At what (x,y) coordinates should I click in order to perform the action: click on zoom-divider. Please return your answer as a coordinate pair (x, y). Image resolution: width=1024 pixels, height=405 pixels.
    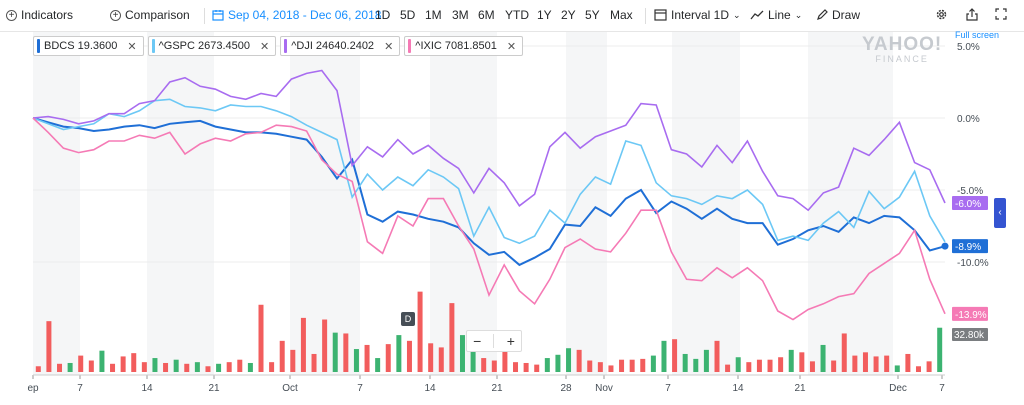
    Looking at the image, I should click on (494, 341).